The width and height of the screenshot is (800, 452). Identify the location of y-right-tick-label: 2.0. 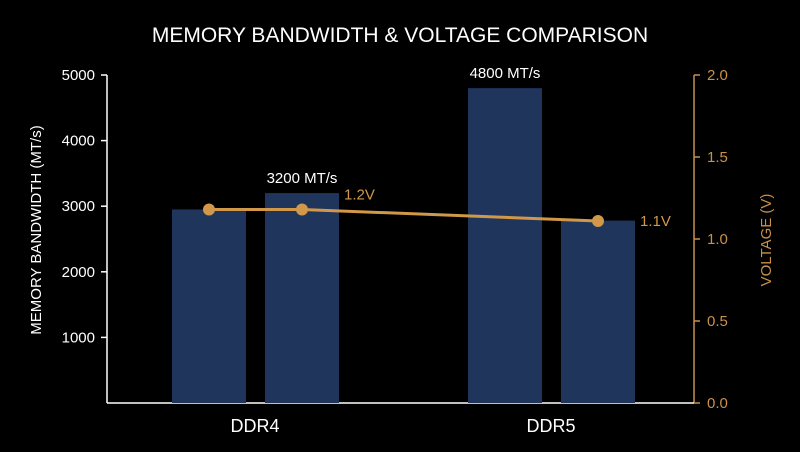
(717, 75).